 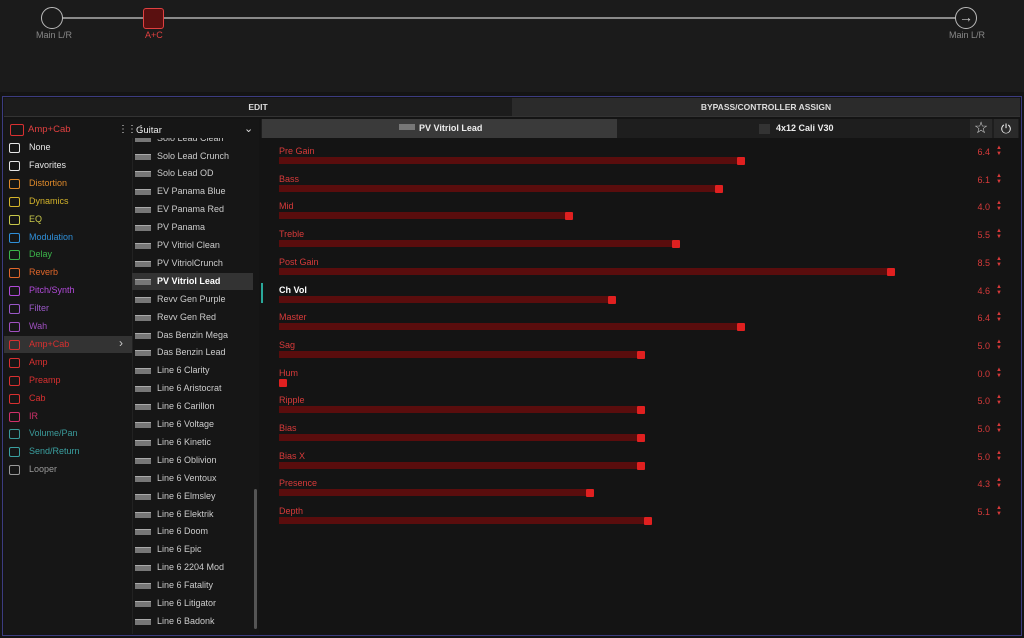 I want to click on input-node, so click(x=52, y=18).